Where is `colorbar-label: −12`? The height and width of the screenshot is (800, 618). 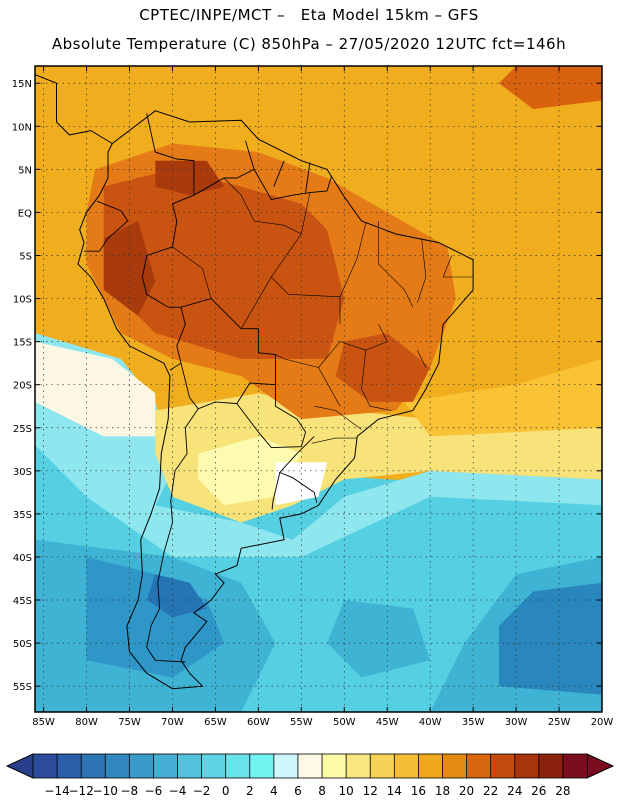
colorbar-label: −12 is located at coordinates (81, 791).